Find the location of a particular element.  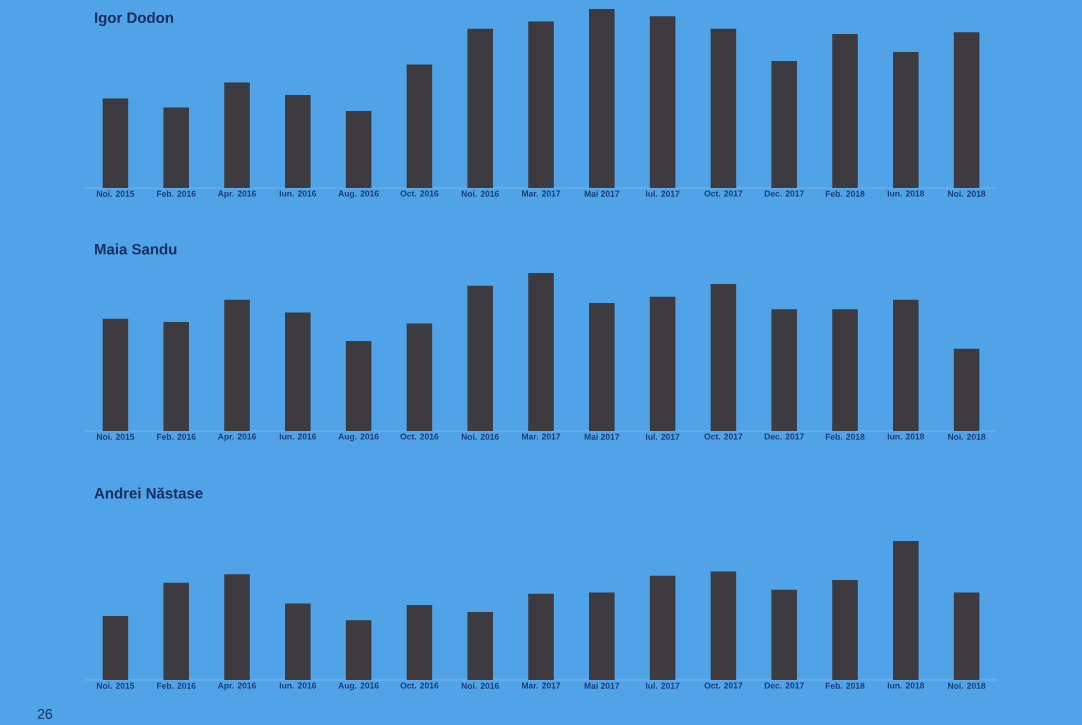

chart-title: Maia Sandu is located at coordinates (136, 249).